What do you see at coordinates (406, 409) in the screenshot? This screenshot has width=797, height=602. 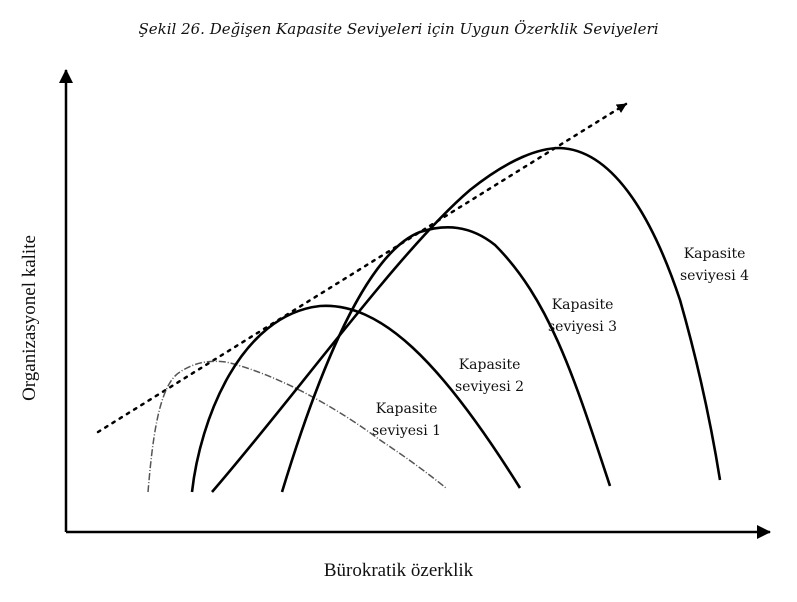 I see `label-capacity-level-1-line1: Kapasite` at bounding box center [406, 409].